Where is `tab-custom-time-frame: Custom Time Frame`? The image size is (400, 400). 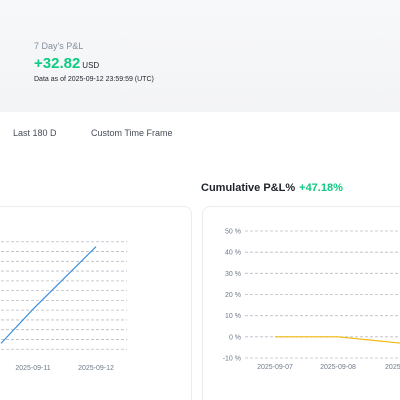 tab-custom-time-frame: Custom Time Frame is located at coordinates (132, 133).